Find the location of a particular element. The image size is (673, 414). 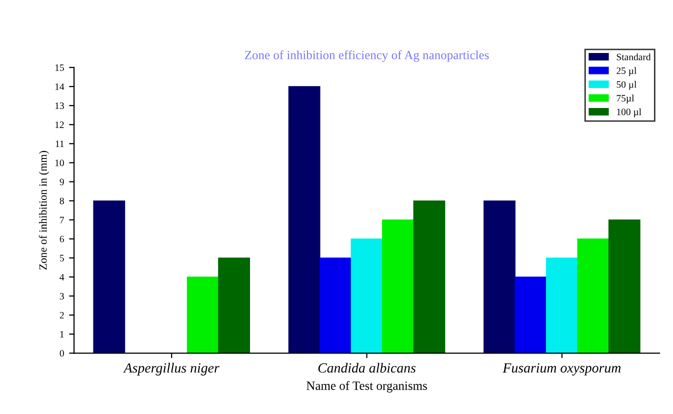

y-tick-label: 12 is located at coordinates (59, 125).